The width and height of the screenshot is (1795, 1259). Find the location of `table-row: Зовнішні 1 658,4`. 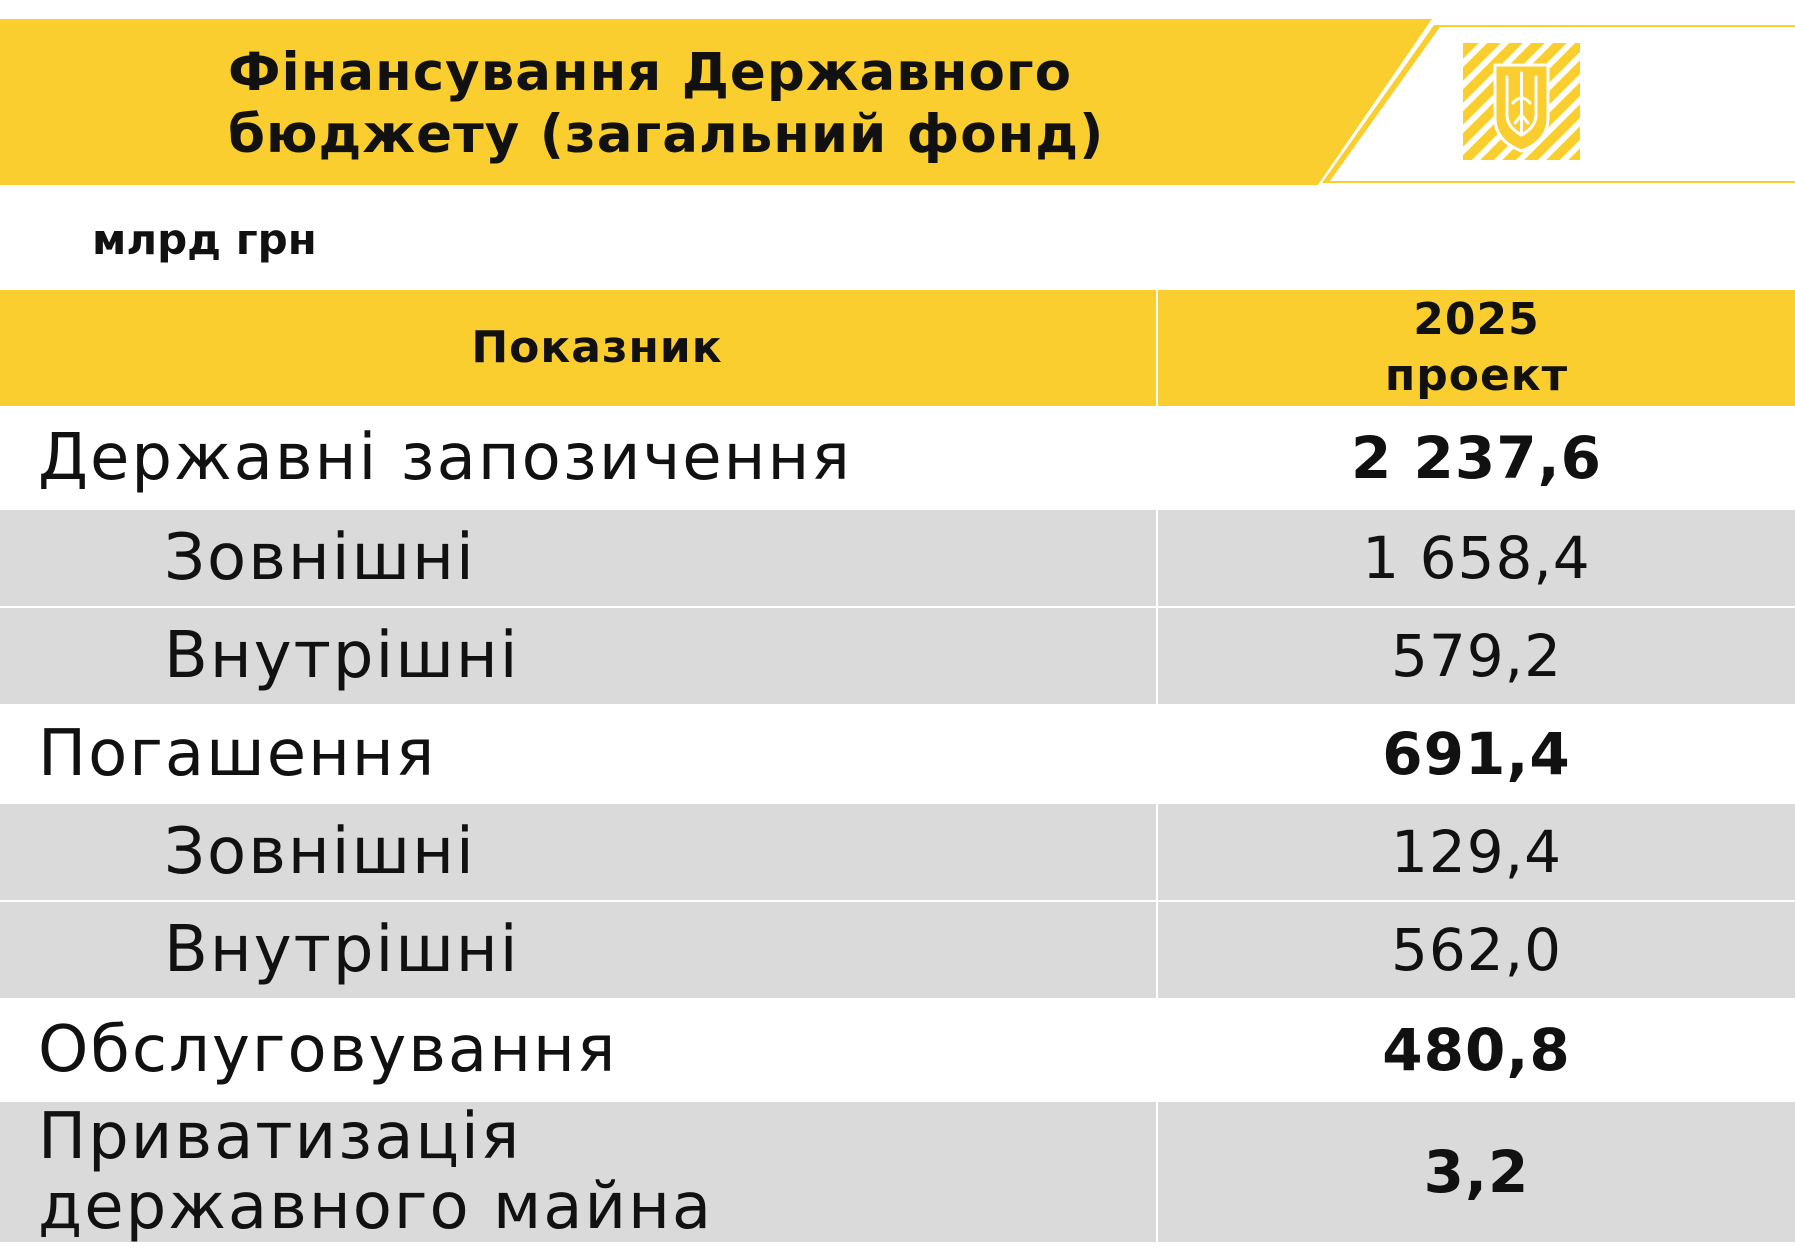

table-row: Зовнішні 1 658,4 is located at coordinates (897, 558).